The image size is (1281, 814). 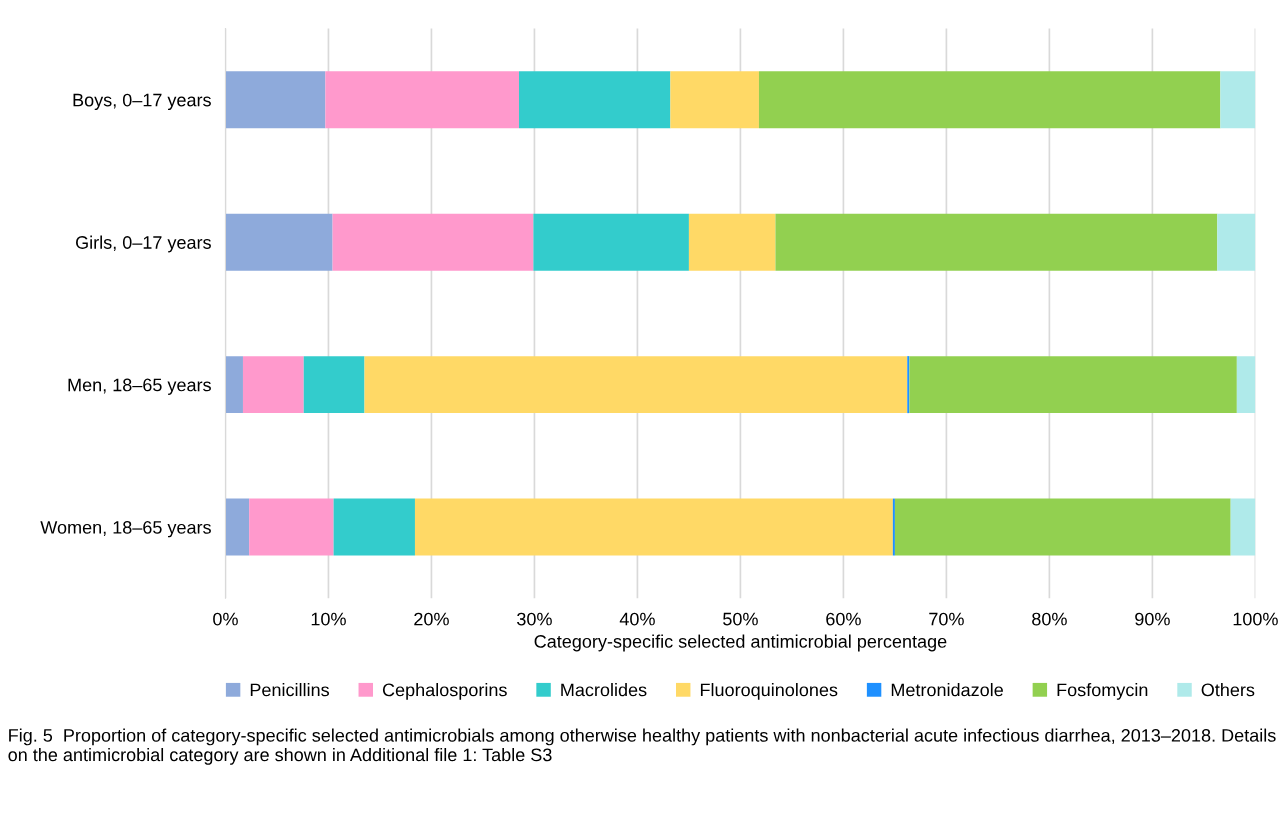 What do you see at coordinates (1255, 619) in the screenshot?
I see `x-tick-label: 100%` at bounding box center [1255, 619].